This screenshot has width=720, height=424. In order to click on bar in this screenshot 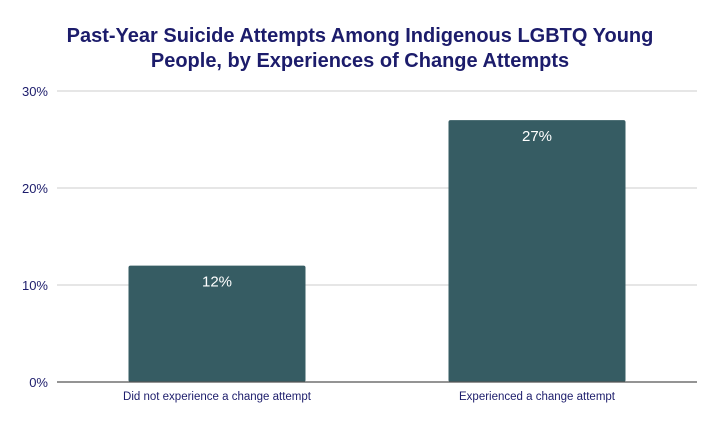, I will do `click(217, 323)`.